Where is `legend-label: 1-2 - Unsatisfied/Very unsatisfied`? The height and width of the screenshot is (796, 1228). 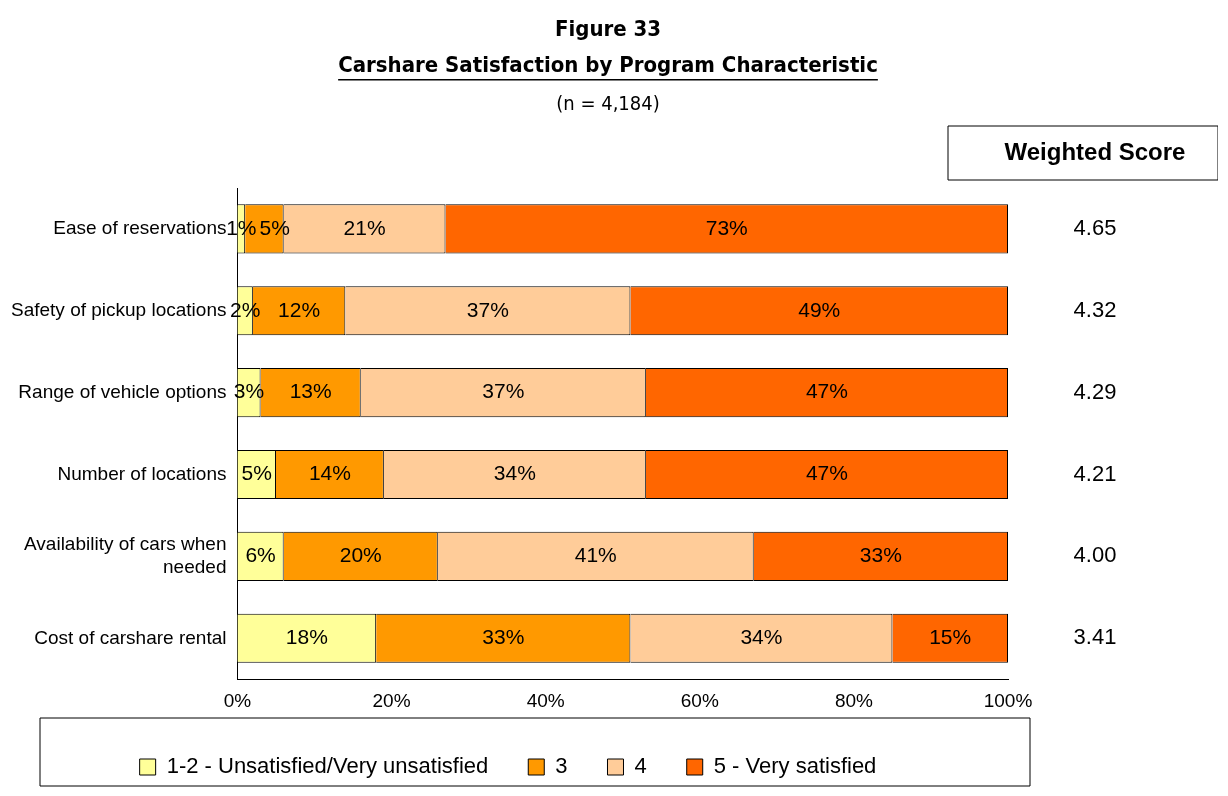 legend-label: 1-2 - Unsatisfied/Very unsatisfied is located at coordinates (327, 766).